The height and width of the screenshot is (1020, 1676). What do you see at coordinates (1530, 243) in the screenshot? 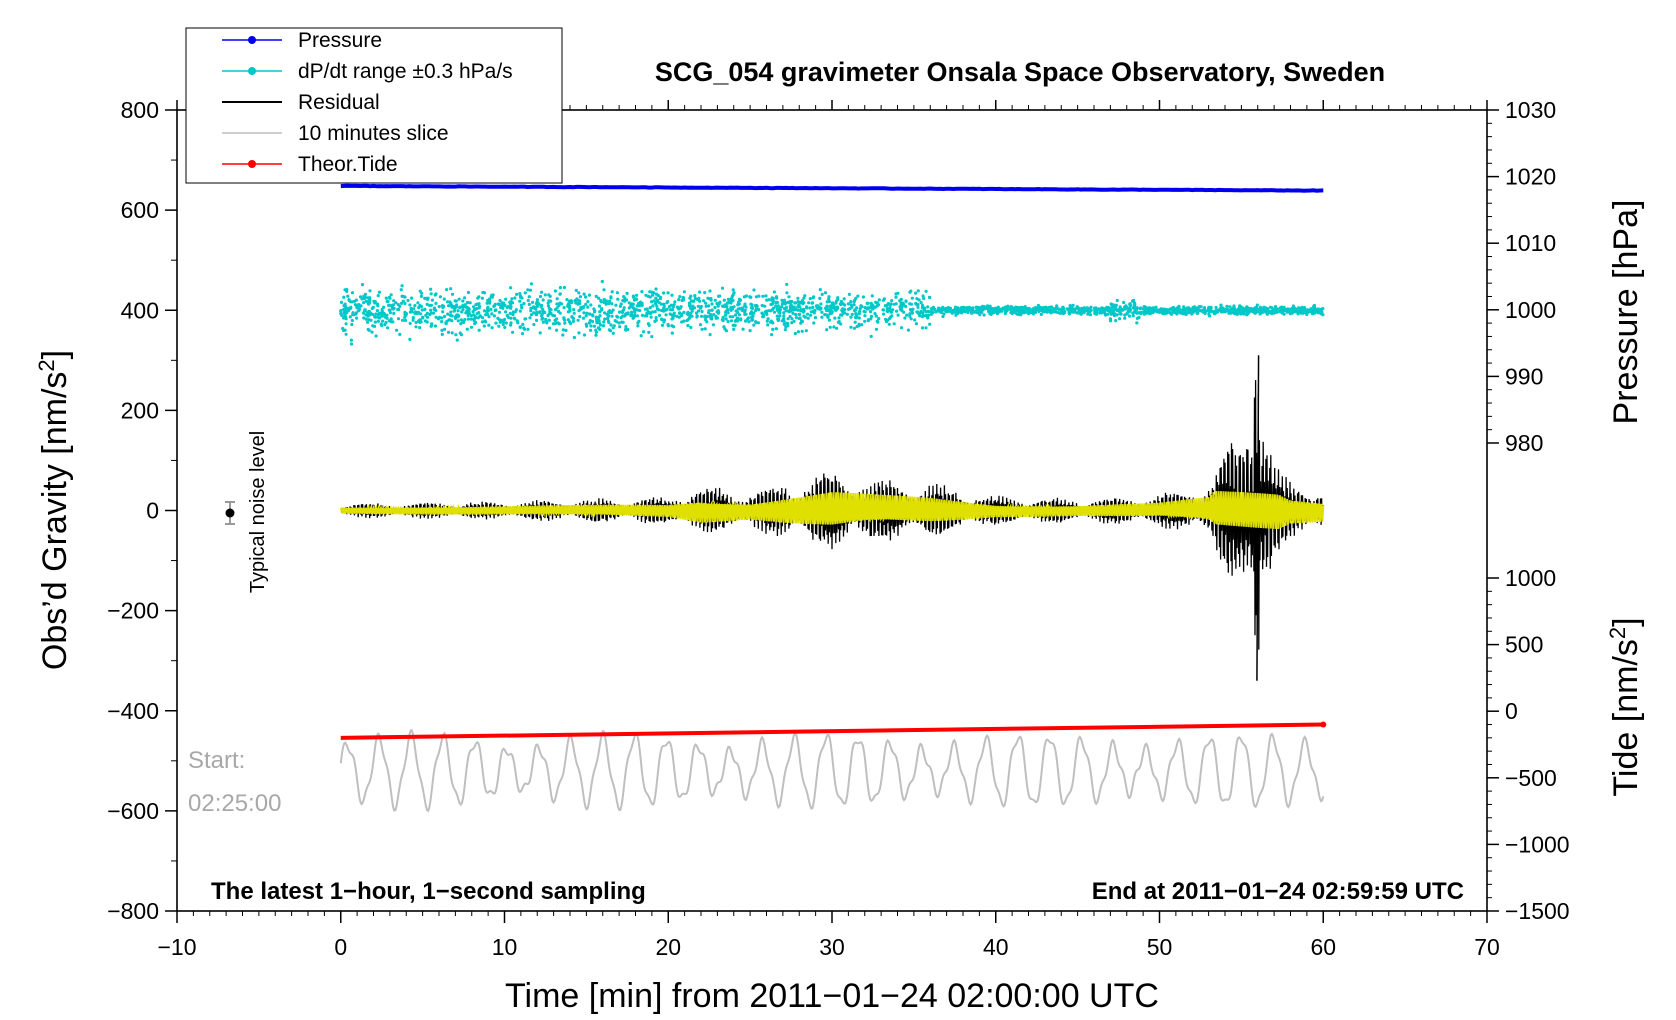
I see `pressure-tick-label: 1010` at bounding box center [1530, 243].